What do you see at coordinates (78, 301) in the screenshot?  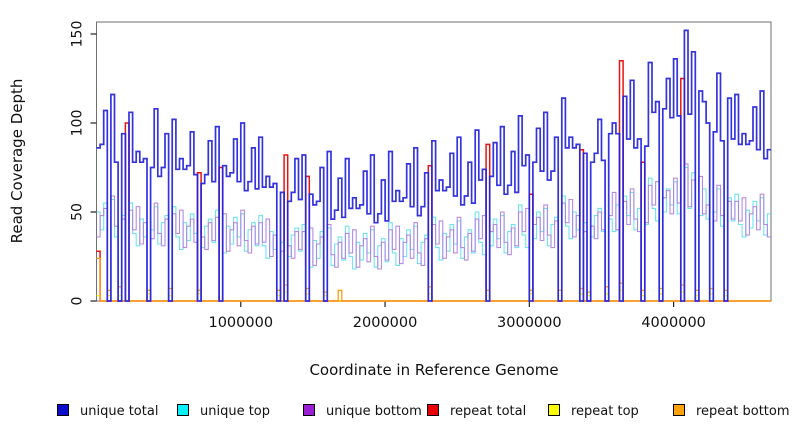 I see `y-tick-label: 0` at bounding box center [78, 301].